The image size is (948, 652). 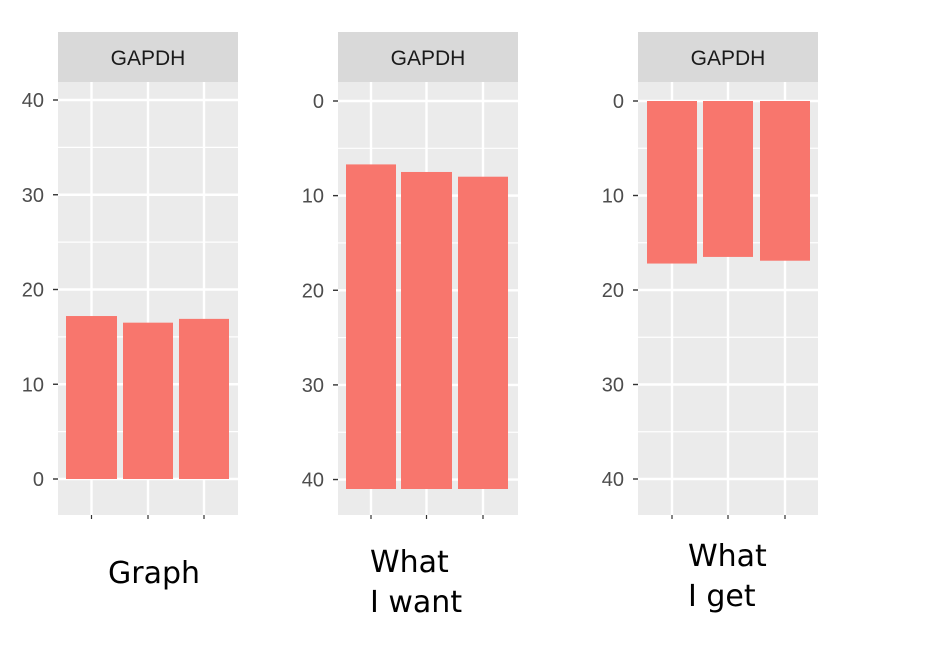 I want to click on caption-line: I want, so click(x=416, y=602).